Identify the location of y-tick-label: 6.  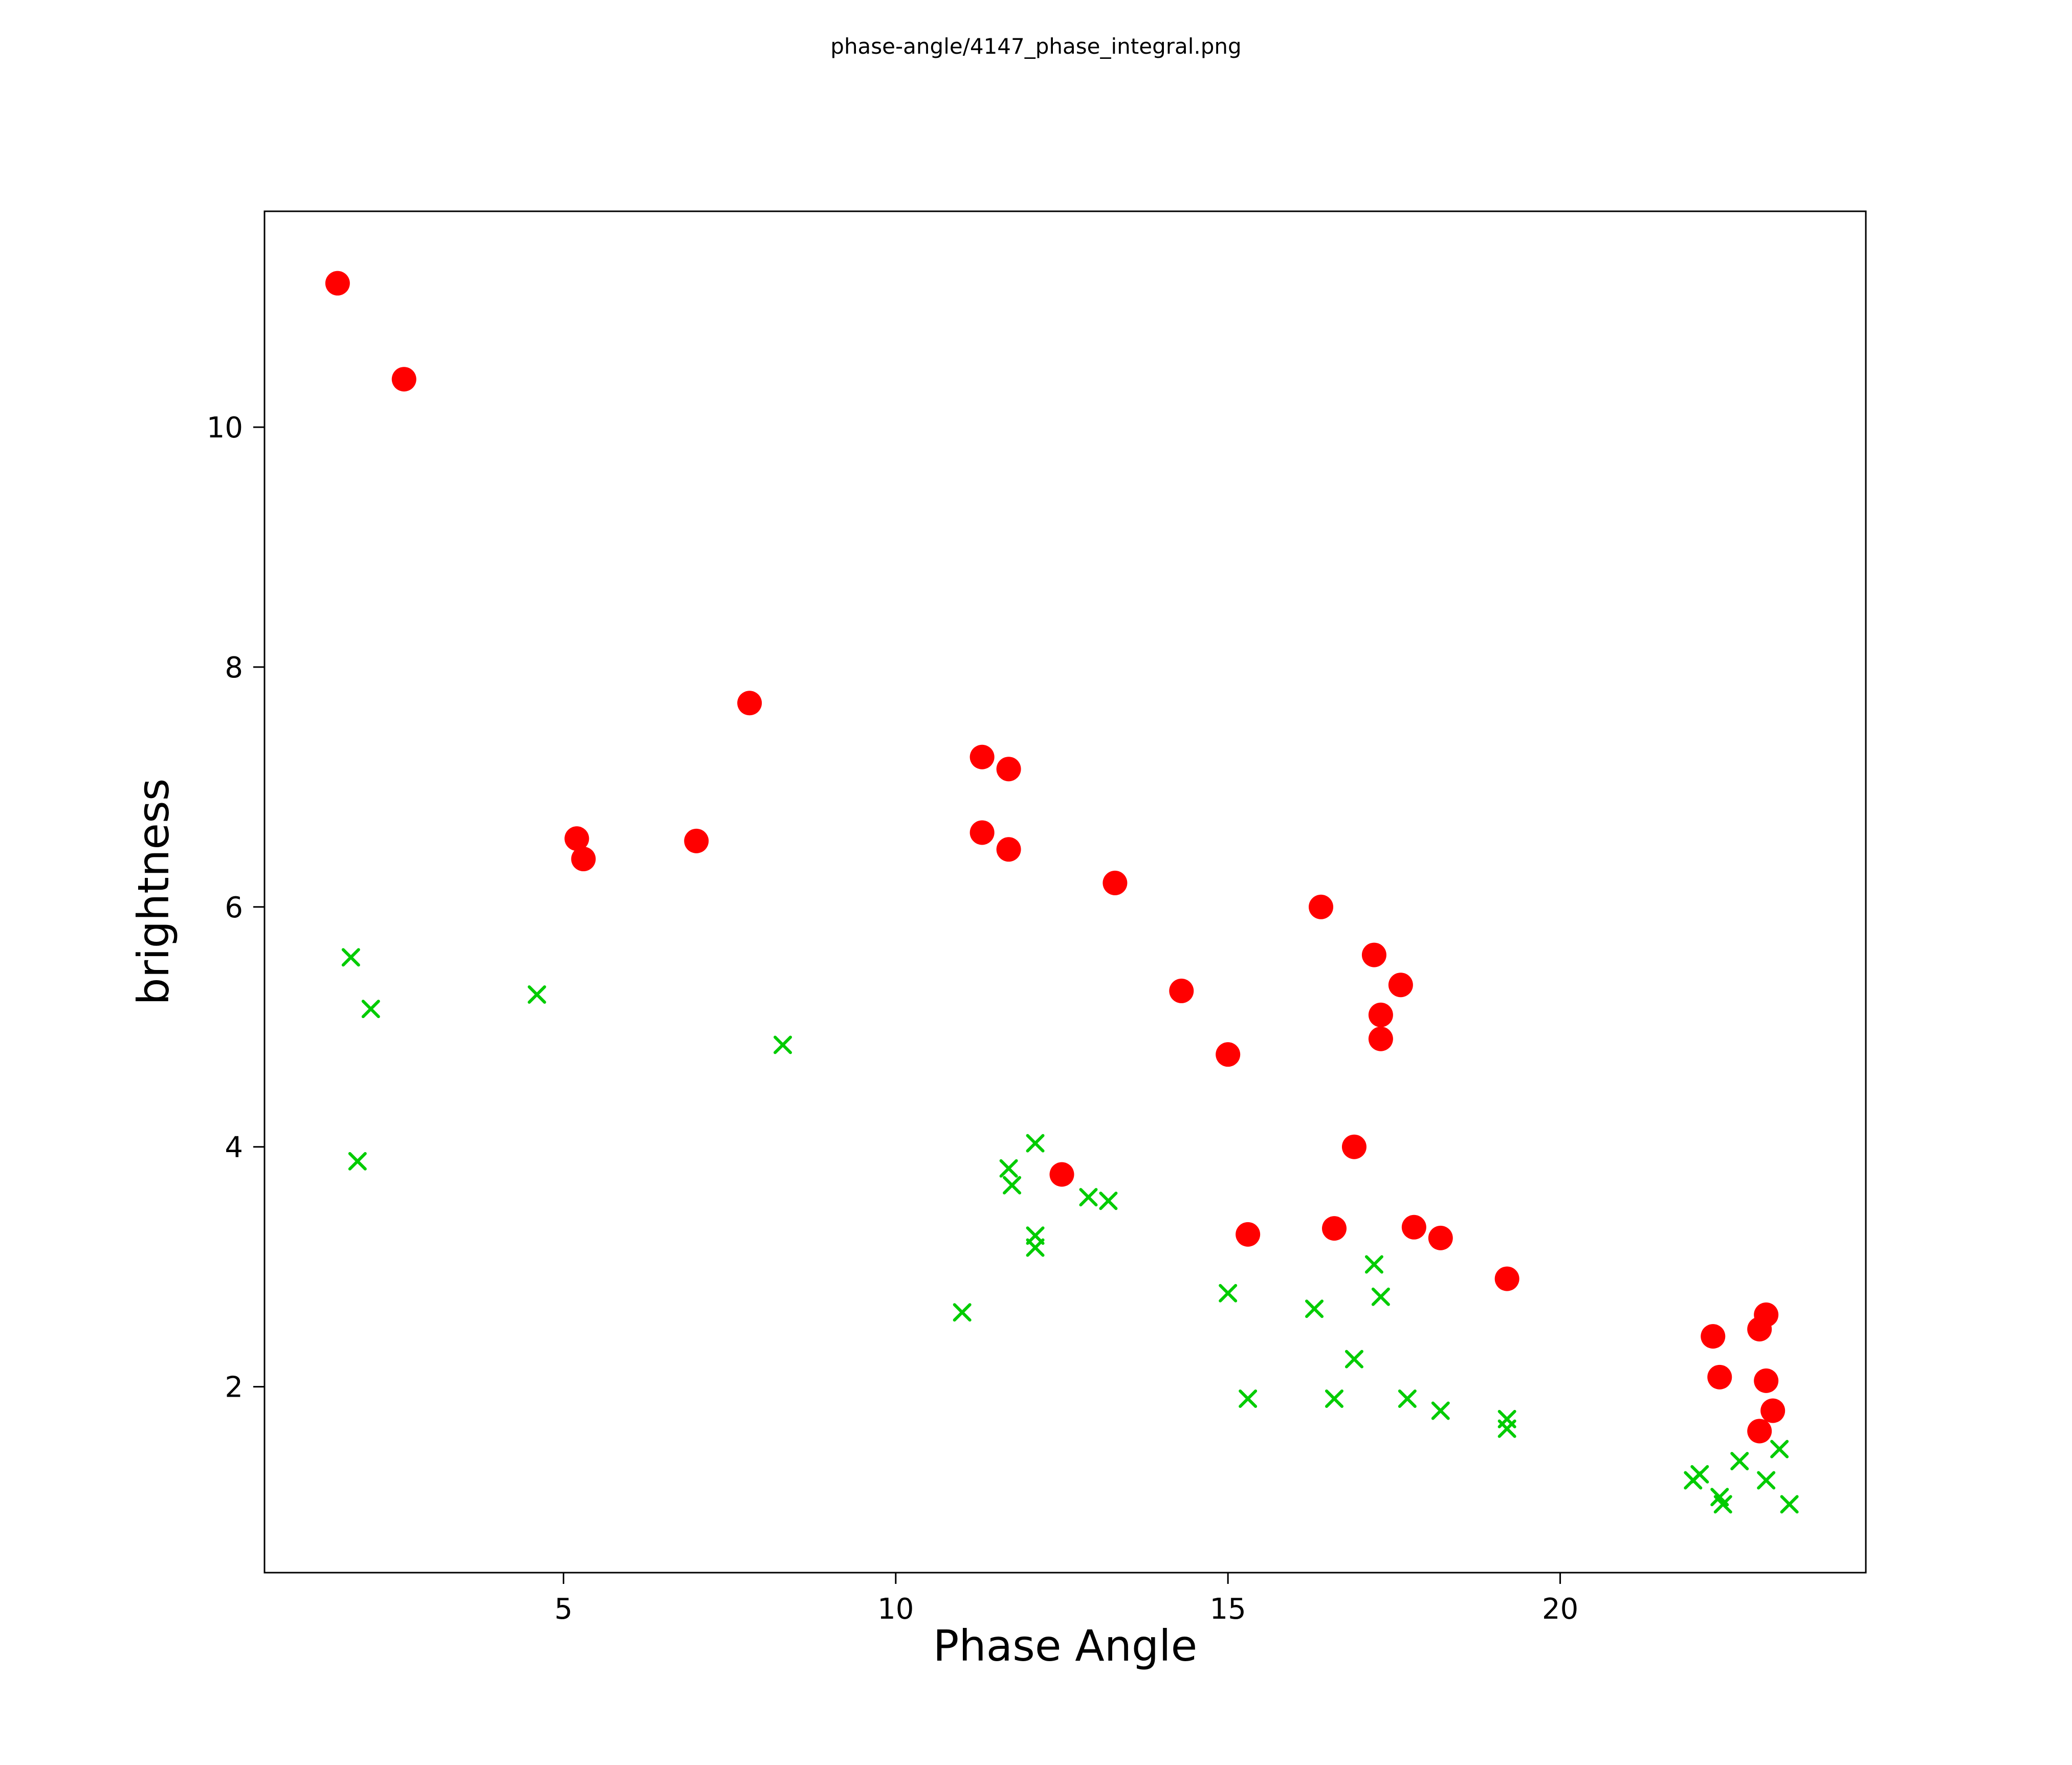
(234, 908).